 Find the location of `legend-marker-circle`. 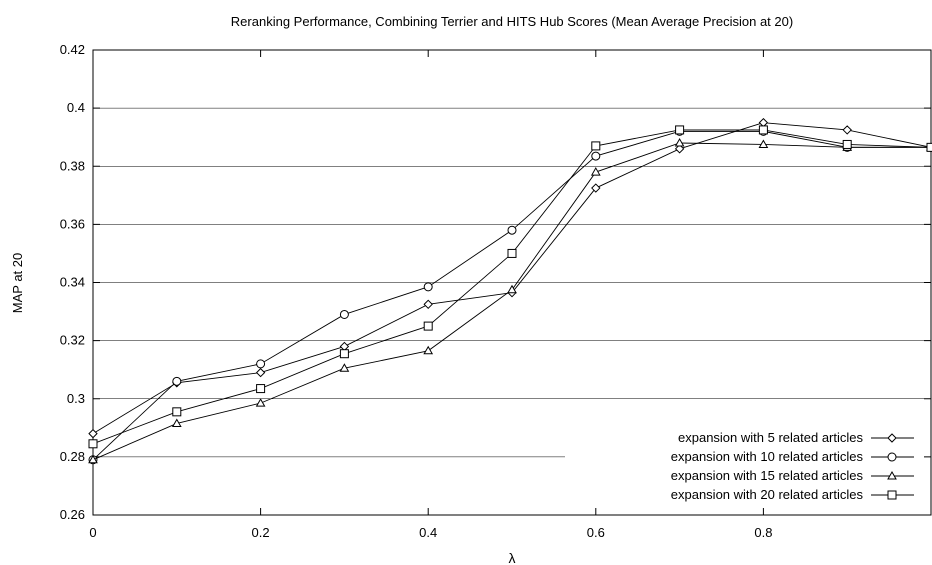

legend-marker-circle is located at coordinates (892, 457).